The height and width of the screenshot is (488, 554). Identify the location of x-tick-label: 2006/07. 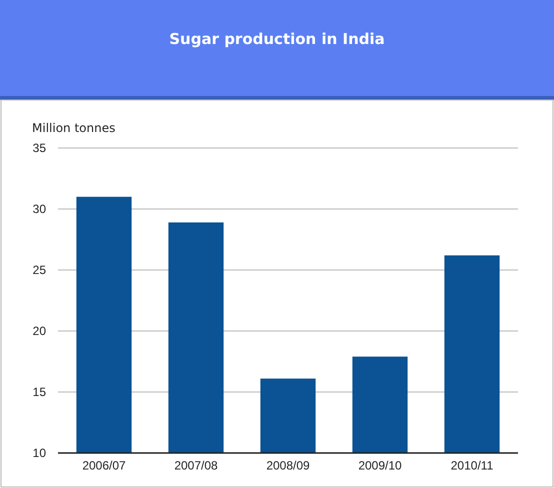
(104, 465).